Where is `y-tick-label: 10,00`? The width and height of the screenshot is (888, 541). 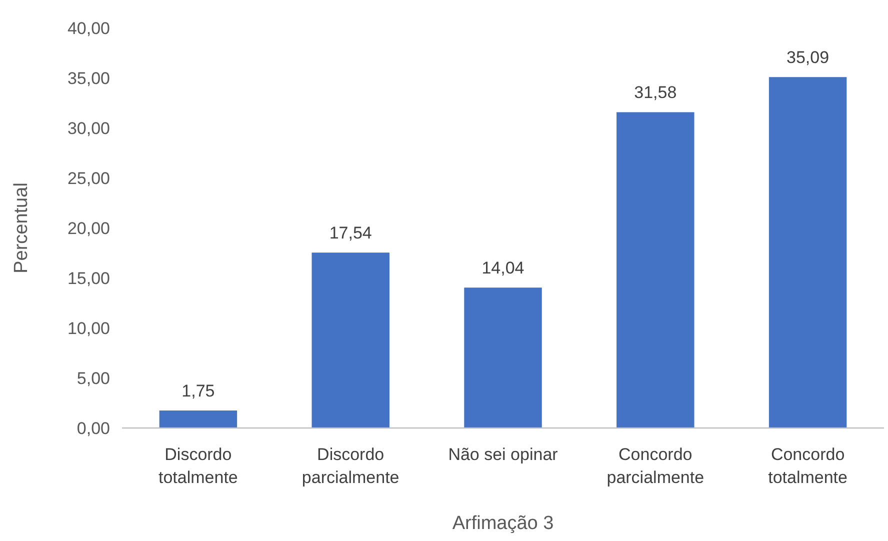 y-tick-label: 10,00 is located at coordinates (88, 328).